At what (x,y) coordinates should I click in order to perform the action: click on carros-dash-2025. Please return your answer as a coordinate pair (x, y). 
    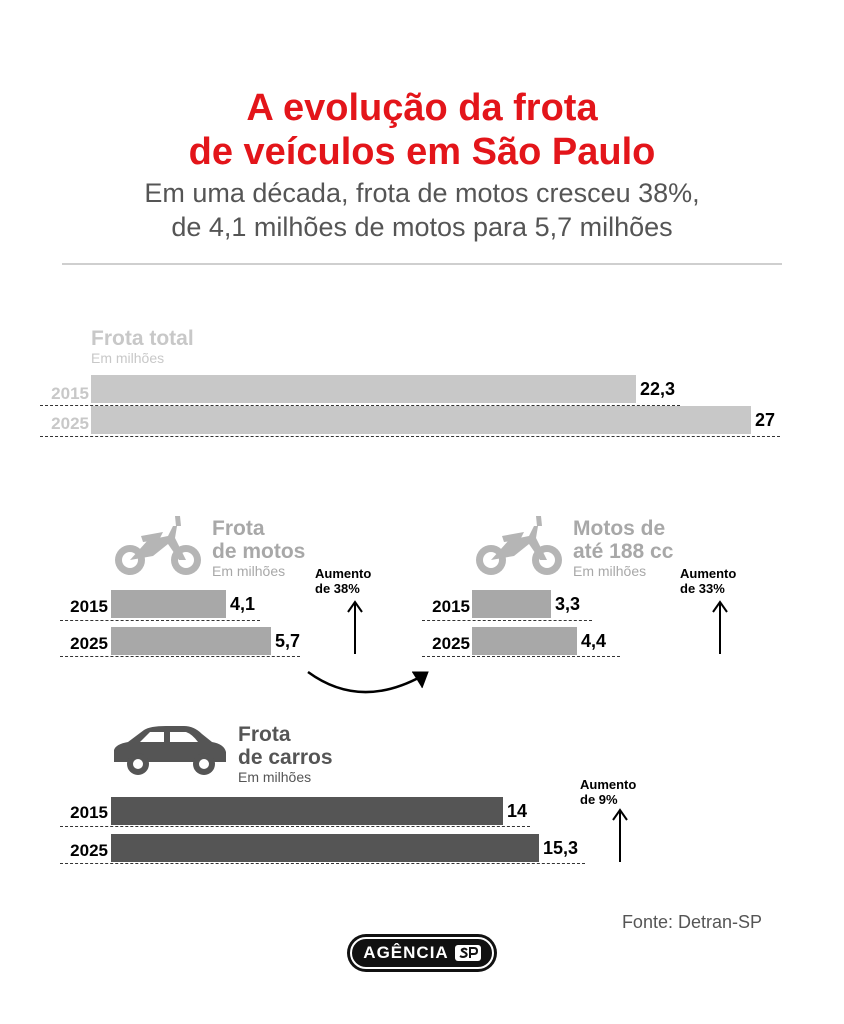
    Looking at the image, I should click on (322, 863).